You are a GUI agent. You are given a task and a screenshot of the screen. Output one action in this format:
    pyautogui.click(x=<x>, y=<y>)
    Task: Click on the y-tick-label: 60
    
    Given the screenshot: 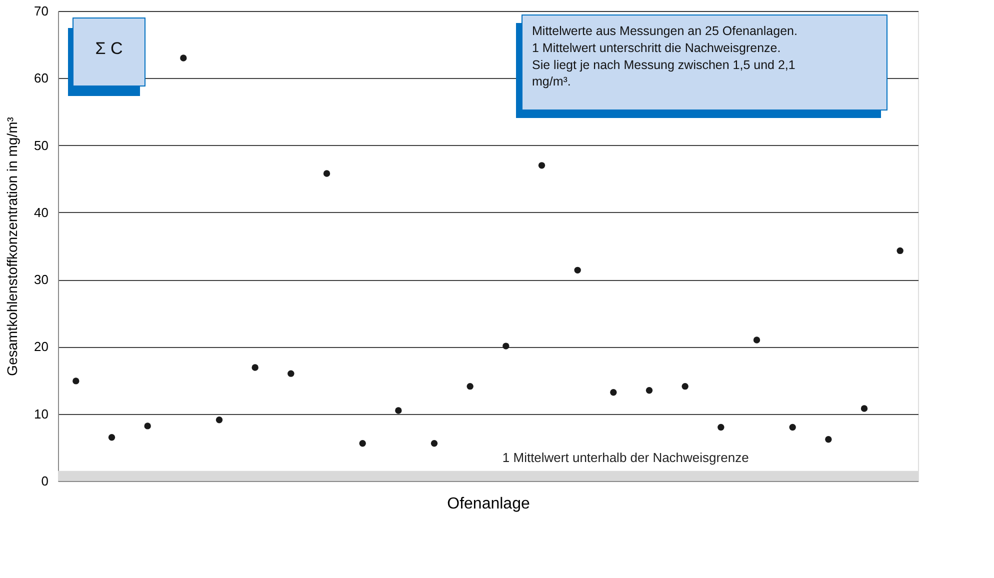 What is the action you would take?
    pyautogui.click(x=41, y=78)
    